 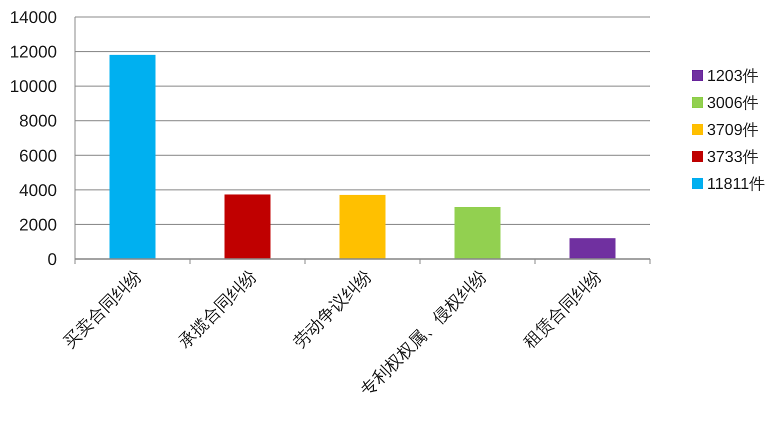 I want to click on legend-label: 1203件, so click(x=733, y=76).